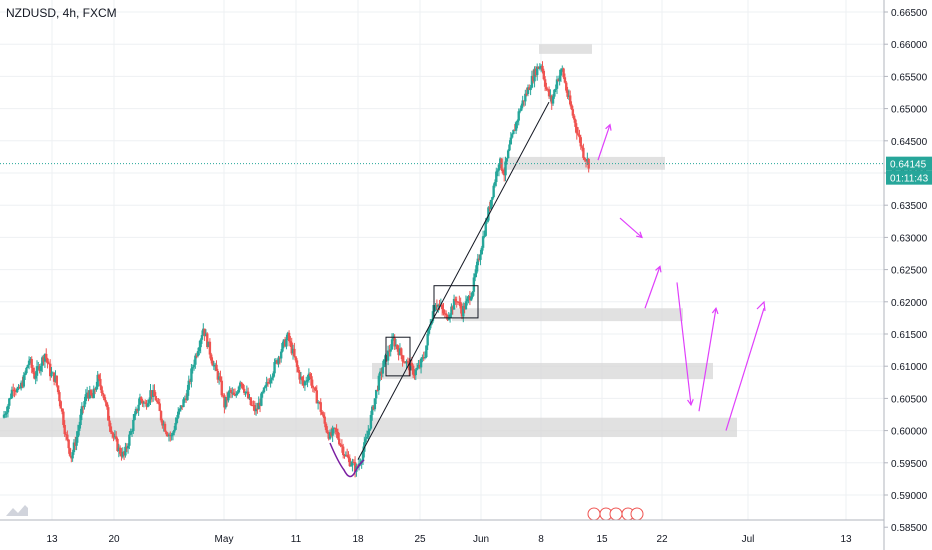 The image size is (932, 550). What do you see at coordinates (652, 287) in the screenshot?
I see `projection-arrow` at bounding box center [652, 287].